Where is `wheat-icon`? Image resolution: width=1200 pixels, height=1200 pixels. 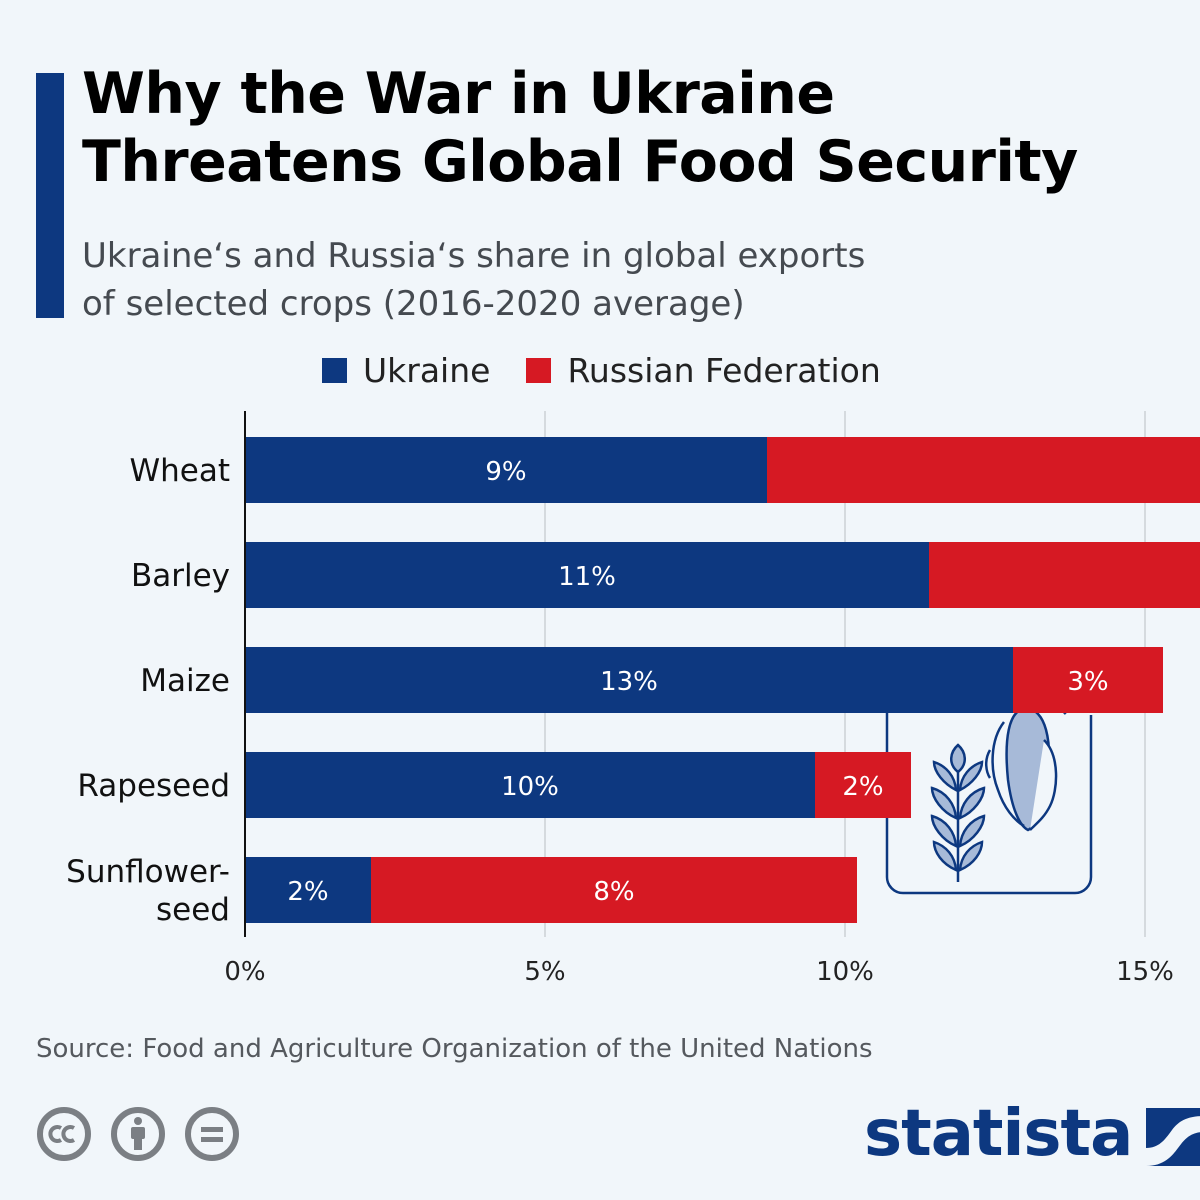
wheat-icon is located at coordinates (958, 812).